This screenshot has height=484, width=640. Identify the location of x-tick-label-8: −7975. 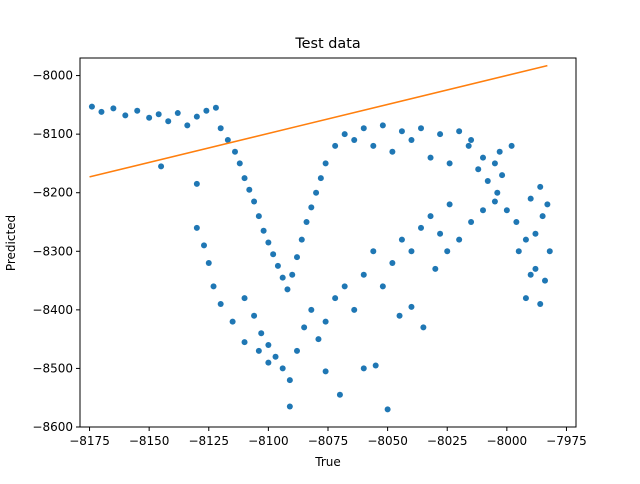
(566, 441).